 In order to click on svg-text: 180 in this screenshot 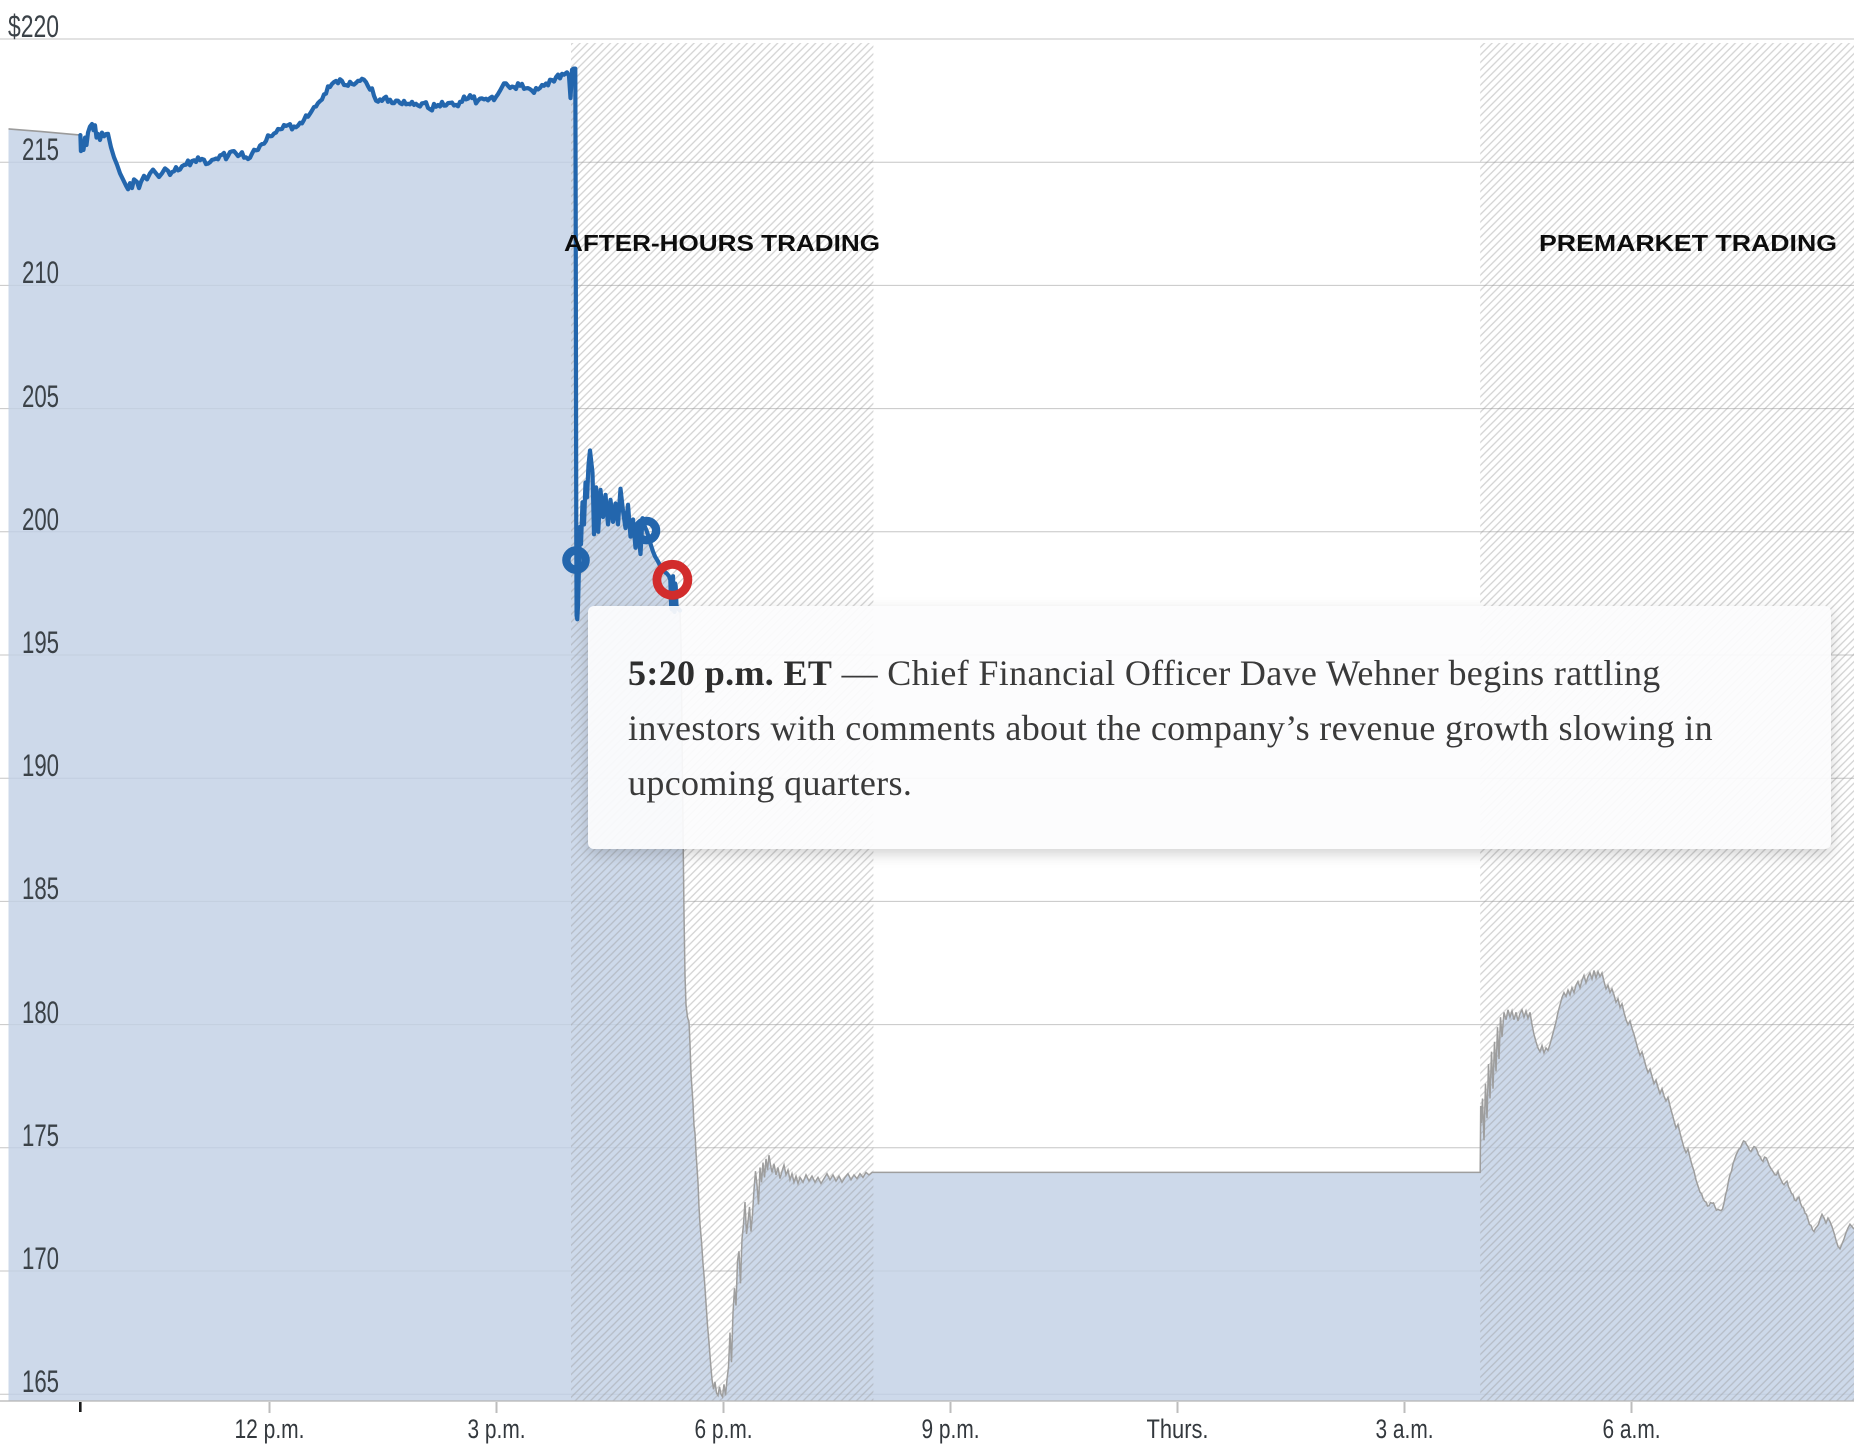, I will do `click(40, 1012)`.